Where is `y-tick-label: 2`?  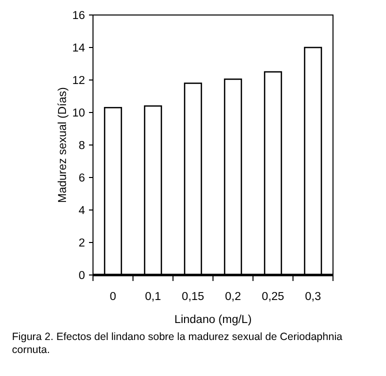 y-tick-label: 2 is located at coordinates (81, 244).